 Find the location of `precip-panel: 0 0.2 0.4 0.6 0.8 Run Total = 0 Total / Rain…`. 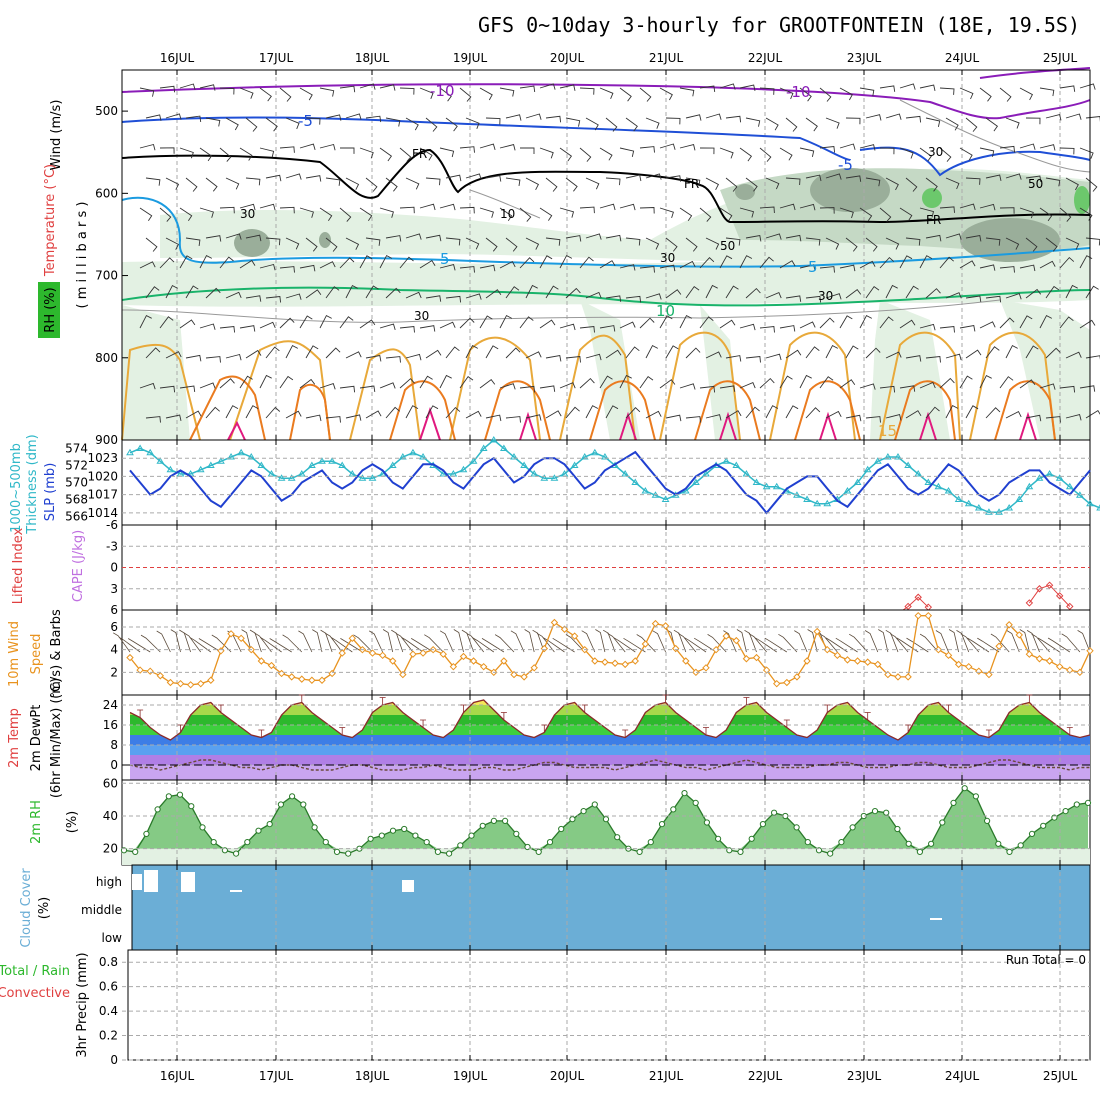

precip-panel: 0 0.2 0.4 0.6 0.8 Run Total = 0 Total / Rain… is located at coordinates (545, 1008).